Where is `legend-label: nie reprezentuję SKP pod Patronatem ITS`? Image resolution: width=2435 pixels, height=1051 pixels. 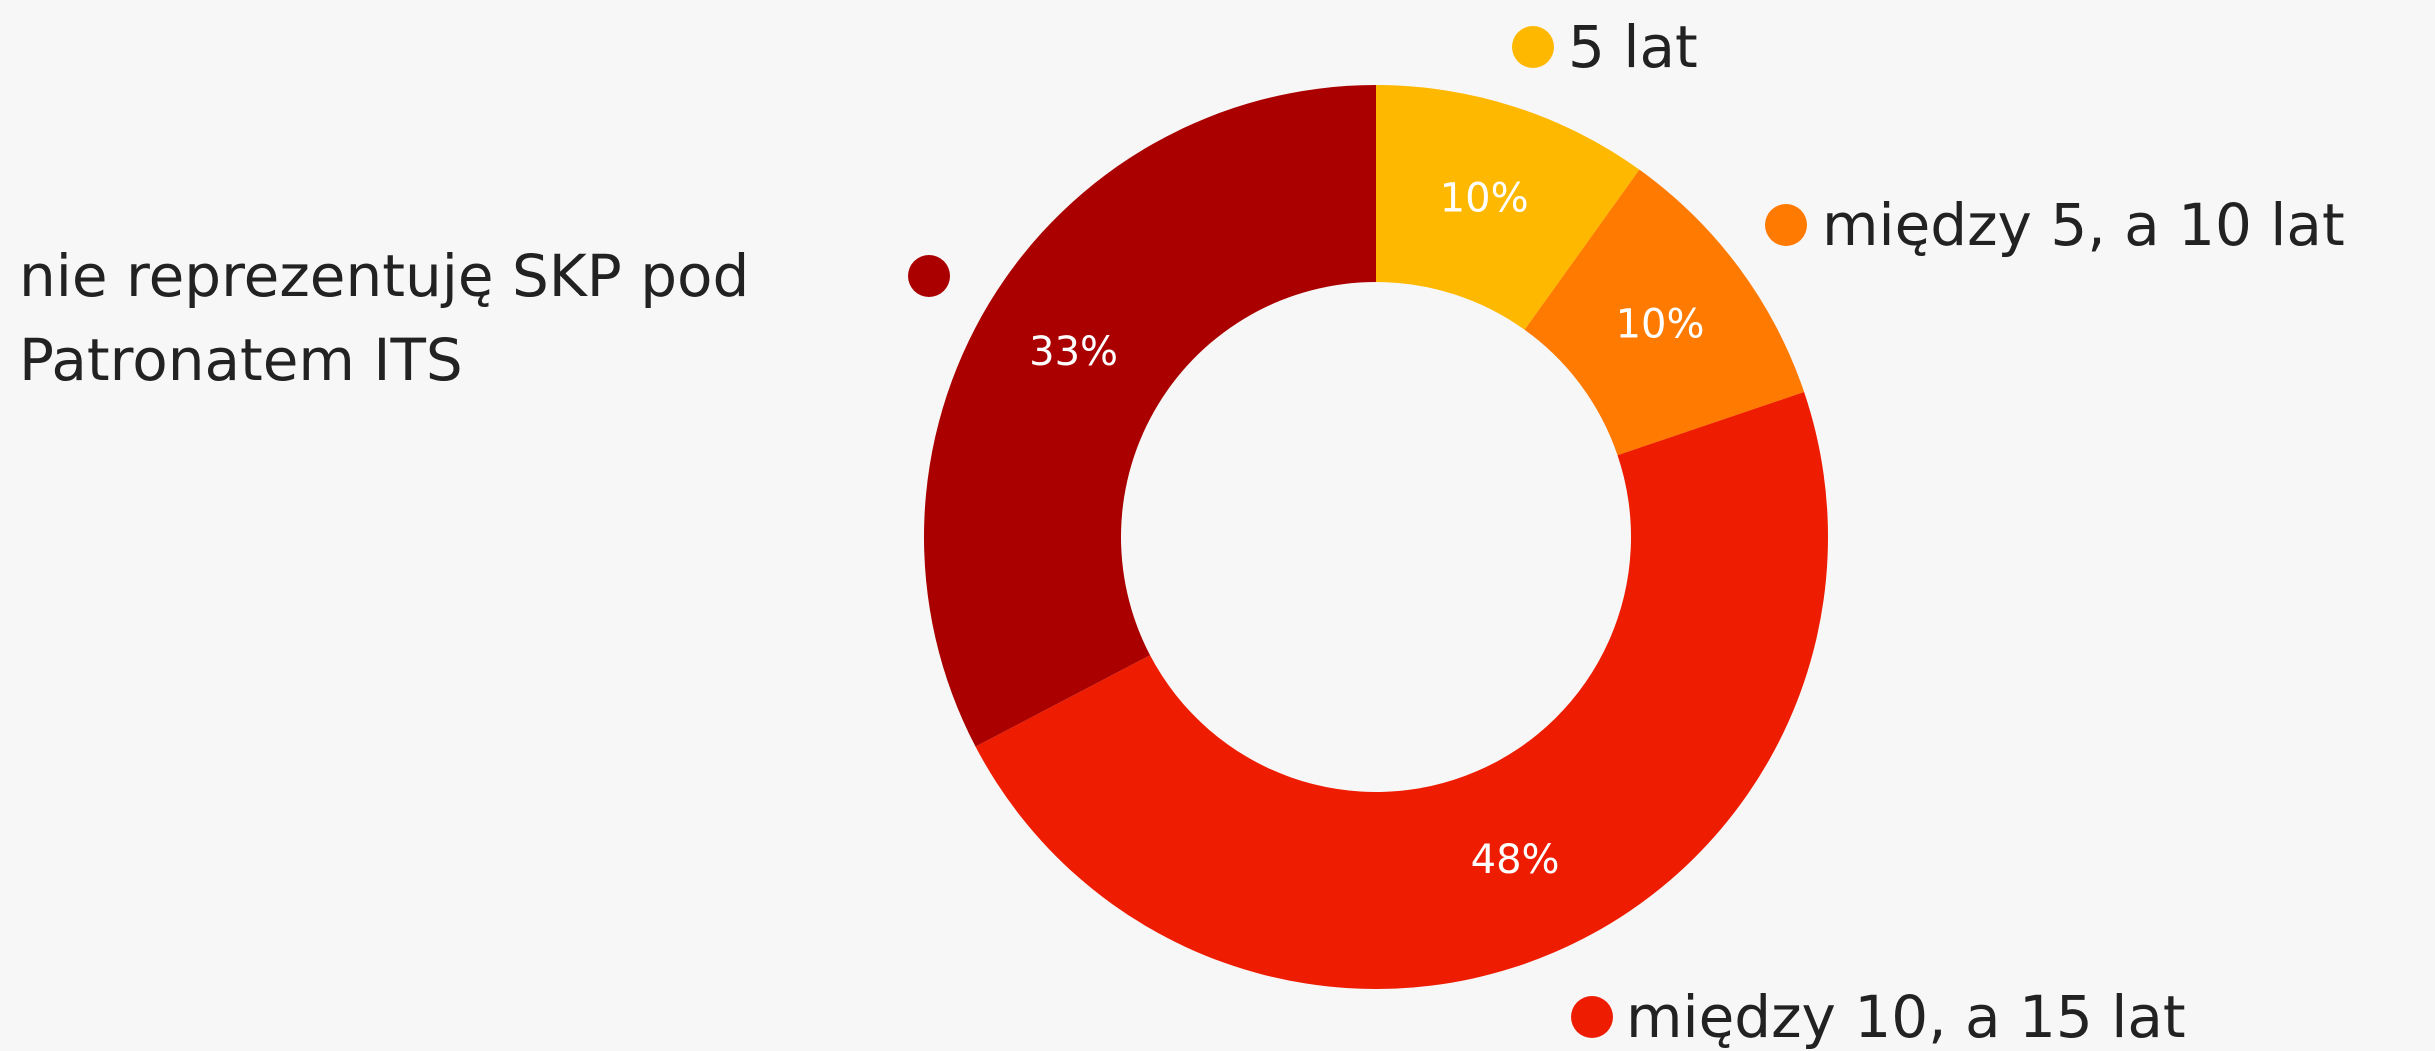 legend-label: nie reprezentuję SKP pod Patronatem ITS is located at coordinates (384, 318).